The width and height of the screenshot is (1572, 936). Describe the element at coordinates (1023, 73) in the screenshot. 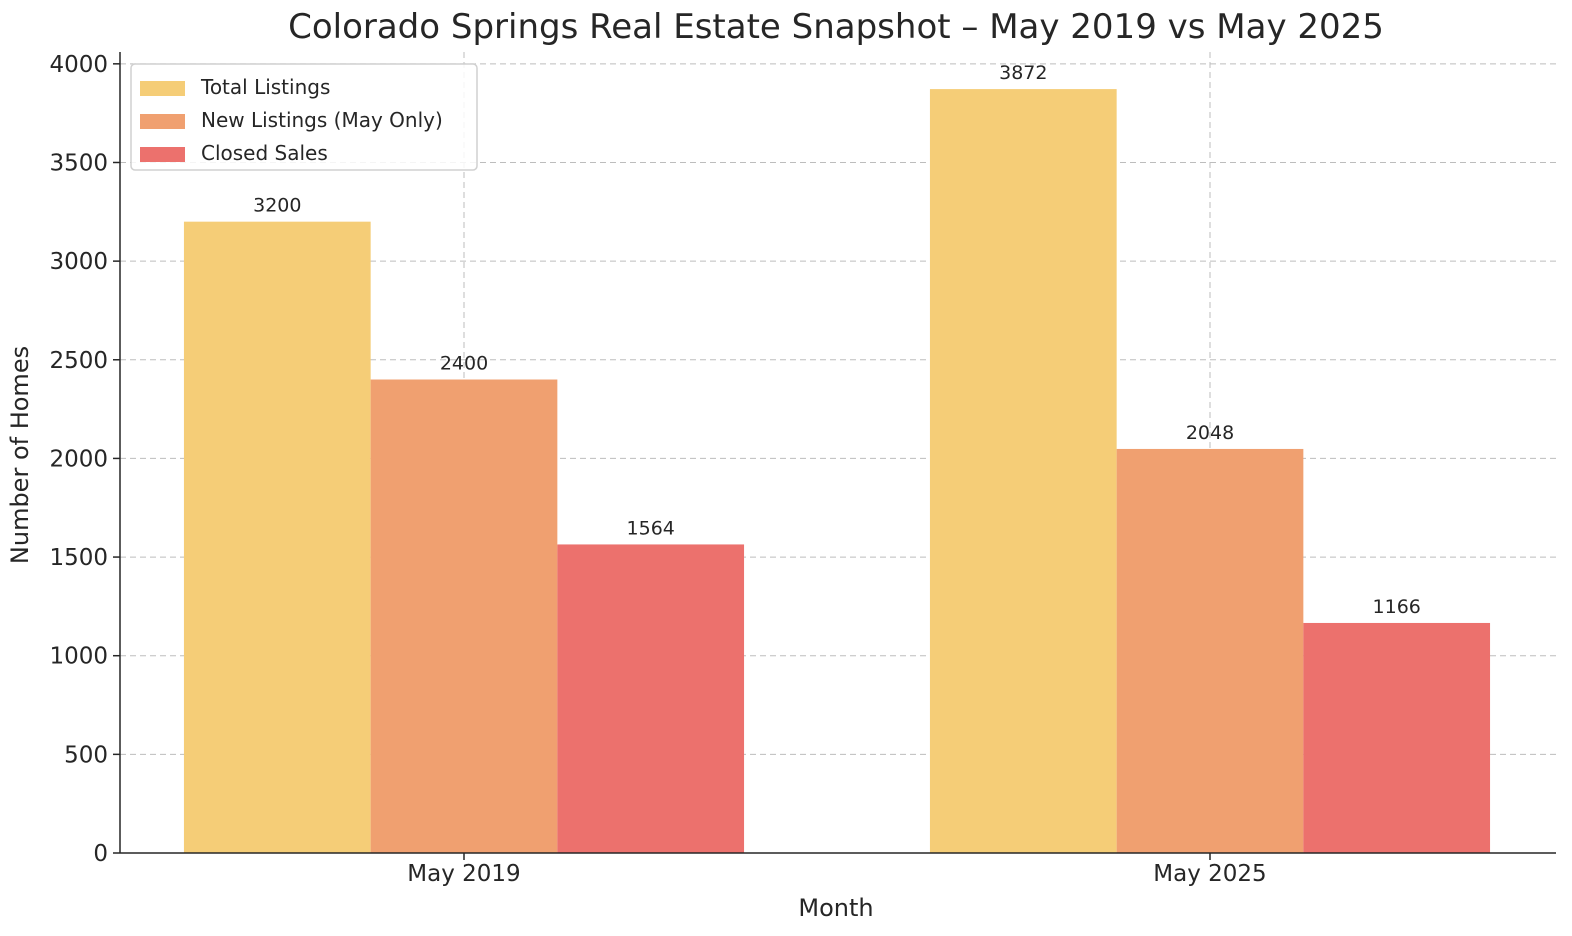

I see `bar-value-label: 3872` at that location.